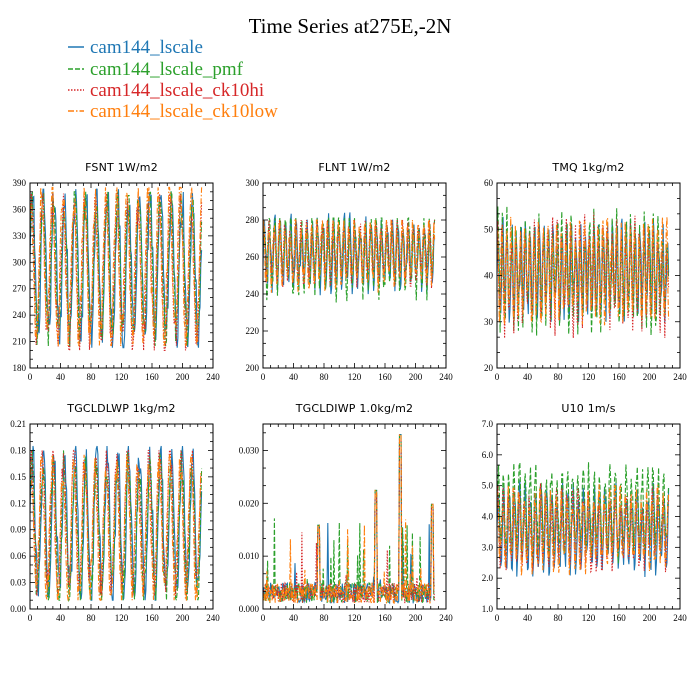  Describe the element at coordinates (489, 183) in the screenshot. I see `y-tick-label: 60` at that location.